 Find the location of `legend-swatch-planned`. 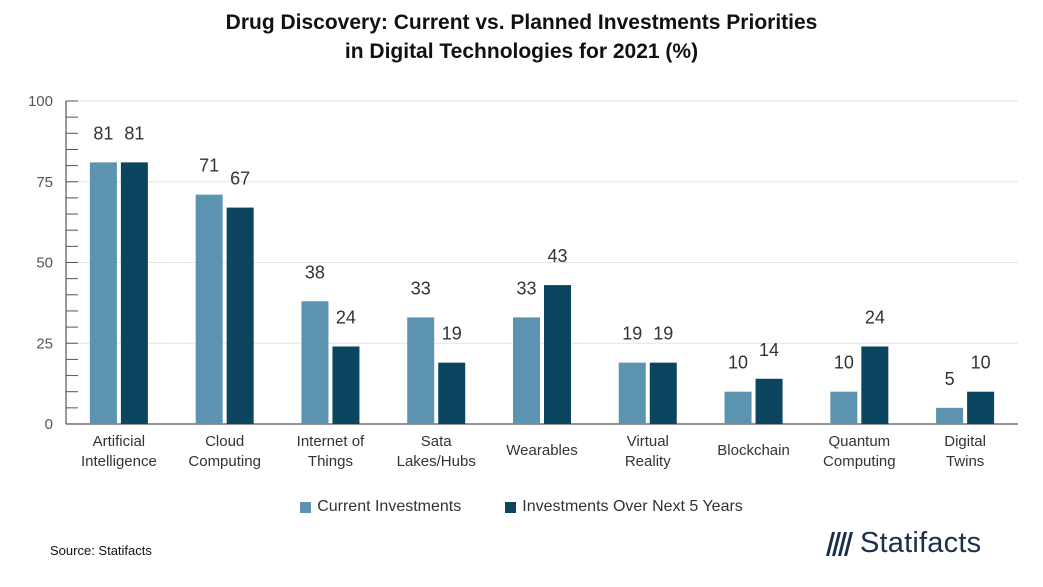

legend-swatch-planned is located at coordinates (511, 507).